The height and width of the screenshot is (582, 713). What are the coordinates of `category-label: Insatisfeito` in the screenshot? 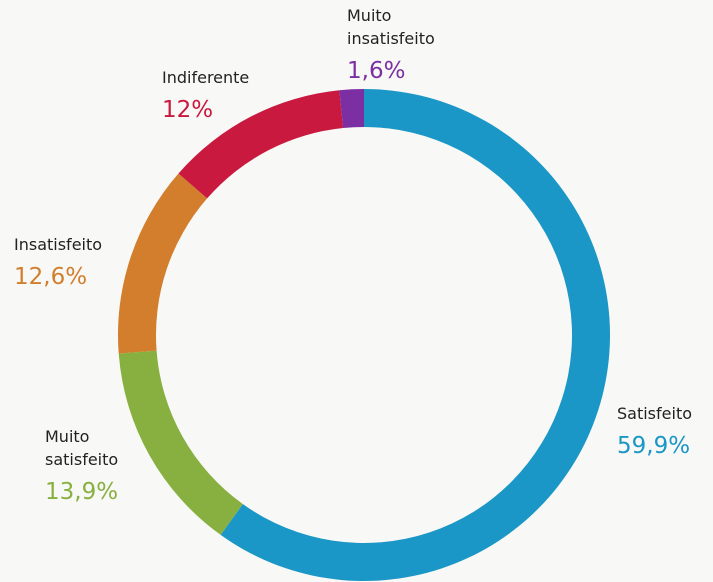 It's located at (58, 244).